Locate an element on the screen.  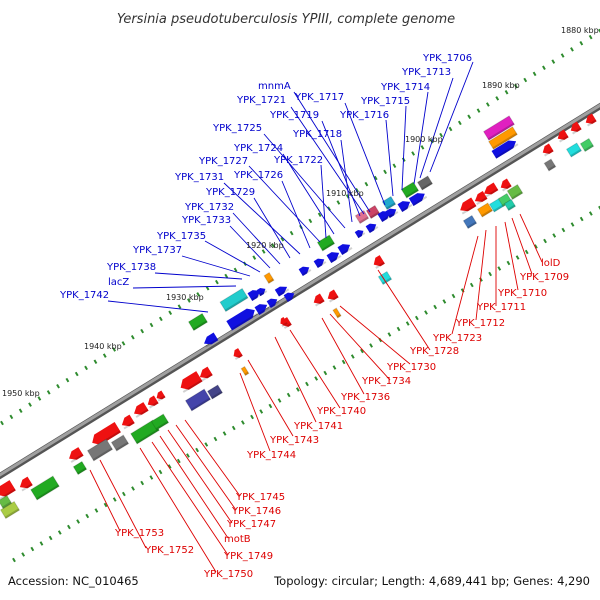
gene-label: YPK_1706 is located at coordinates (447, 58).